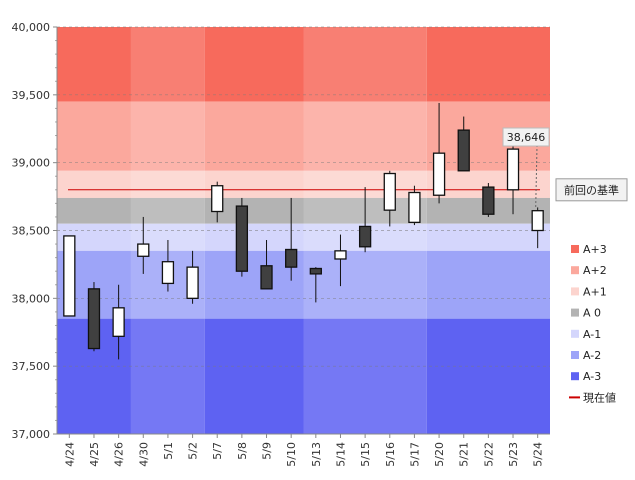 The height and width of the screenshot is (480, 635). I want to click on x-tick-label: 5/15, so click(365, 454).